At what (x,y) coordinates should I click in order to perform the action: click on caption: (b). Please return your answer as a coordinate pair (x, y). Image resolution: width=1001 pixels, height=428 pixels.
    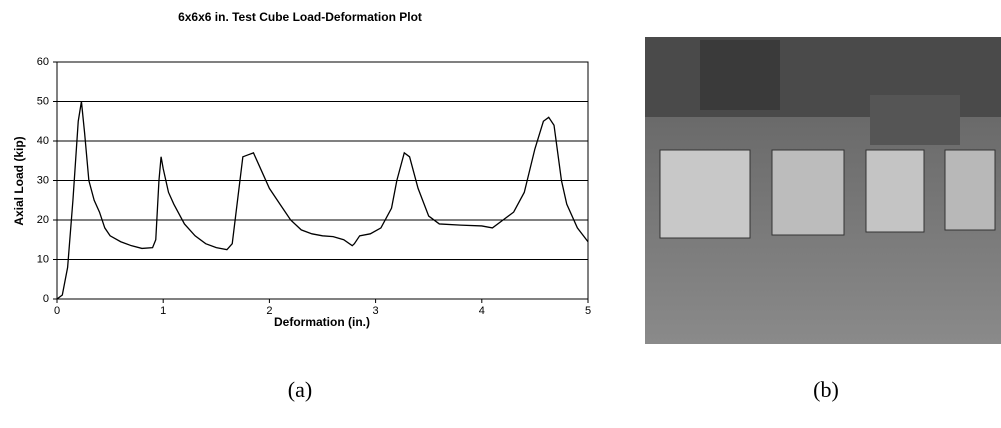
    Looking at the image, I should click on (826, 389).